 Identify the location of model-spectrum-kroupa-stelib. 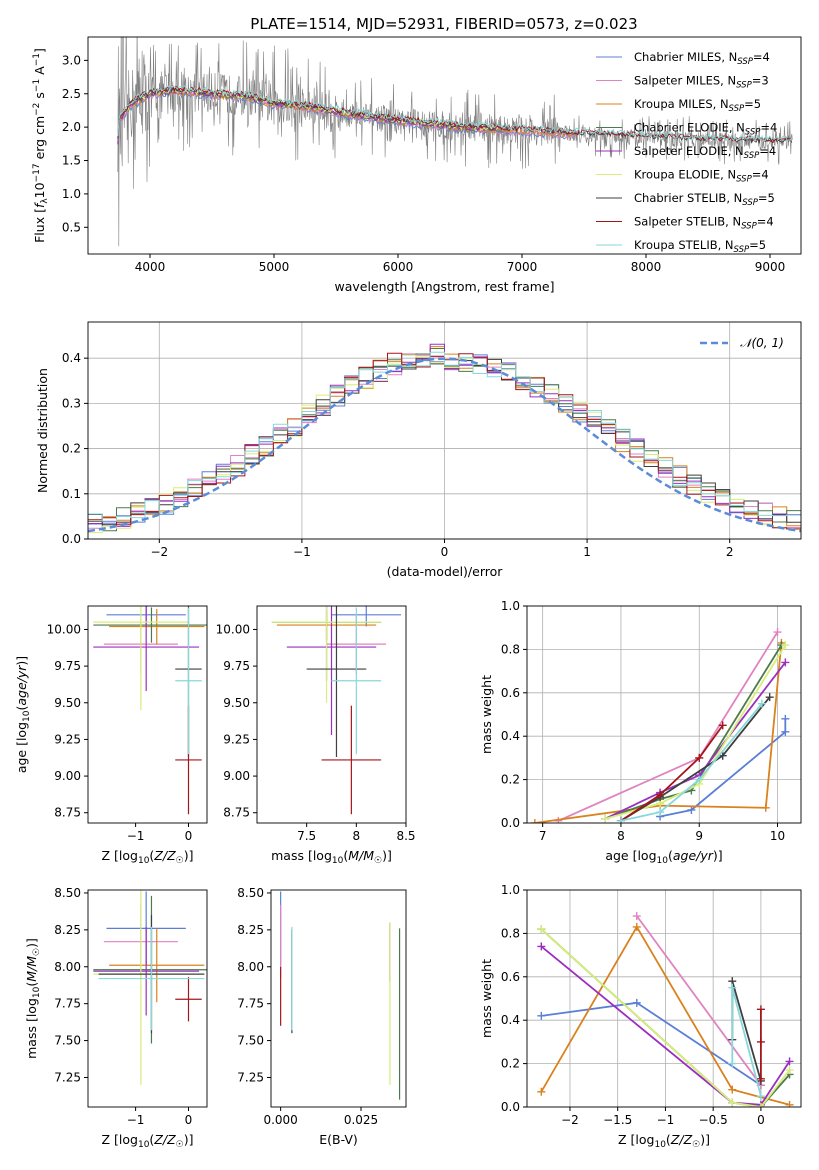
(455, 114).